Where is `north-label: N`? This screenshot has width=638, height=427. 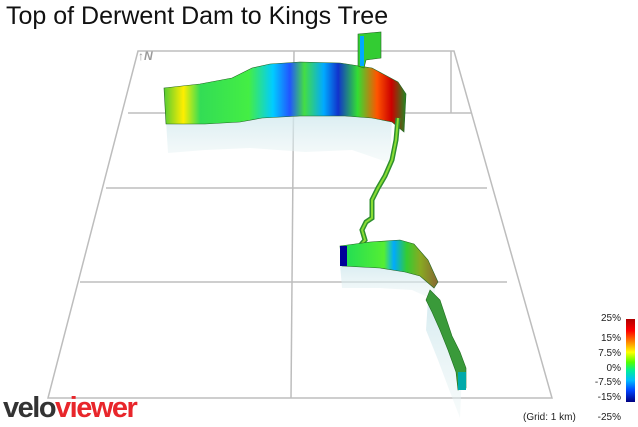 north-label: N is located at coordinates (148, 56).